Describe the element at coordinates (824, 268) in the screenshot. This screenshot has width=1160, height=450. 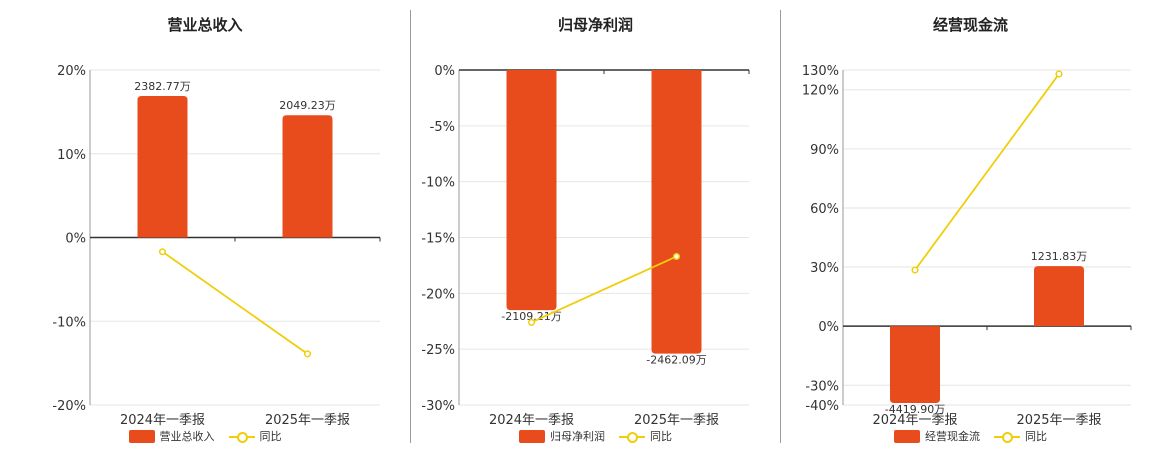
I see `y-tick-label: 30%` at that location.